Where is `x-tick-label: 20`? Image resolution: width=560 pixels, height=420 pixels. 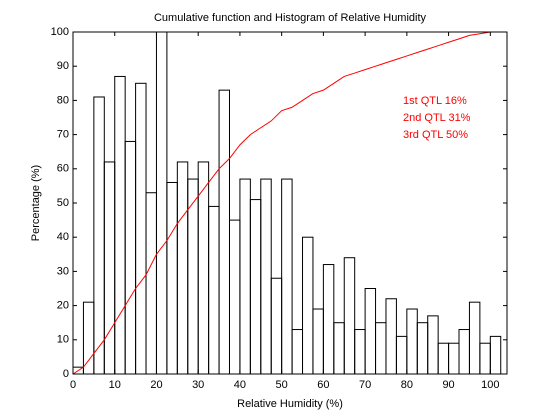 x-tick-label: 20 is located at coordinates (156, 385).